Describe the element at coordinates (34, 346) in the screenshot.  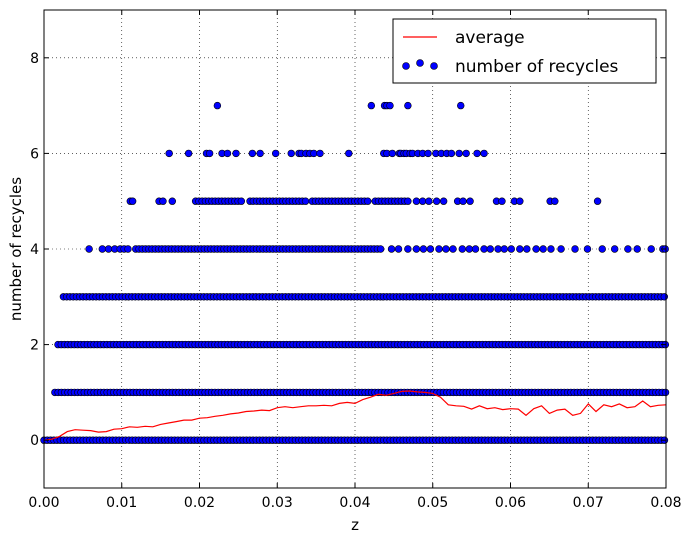
I see `y-tick-label: 2` at that location.